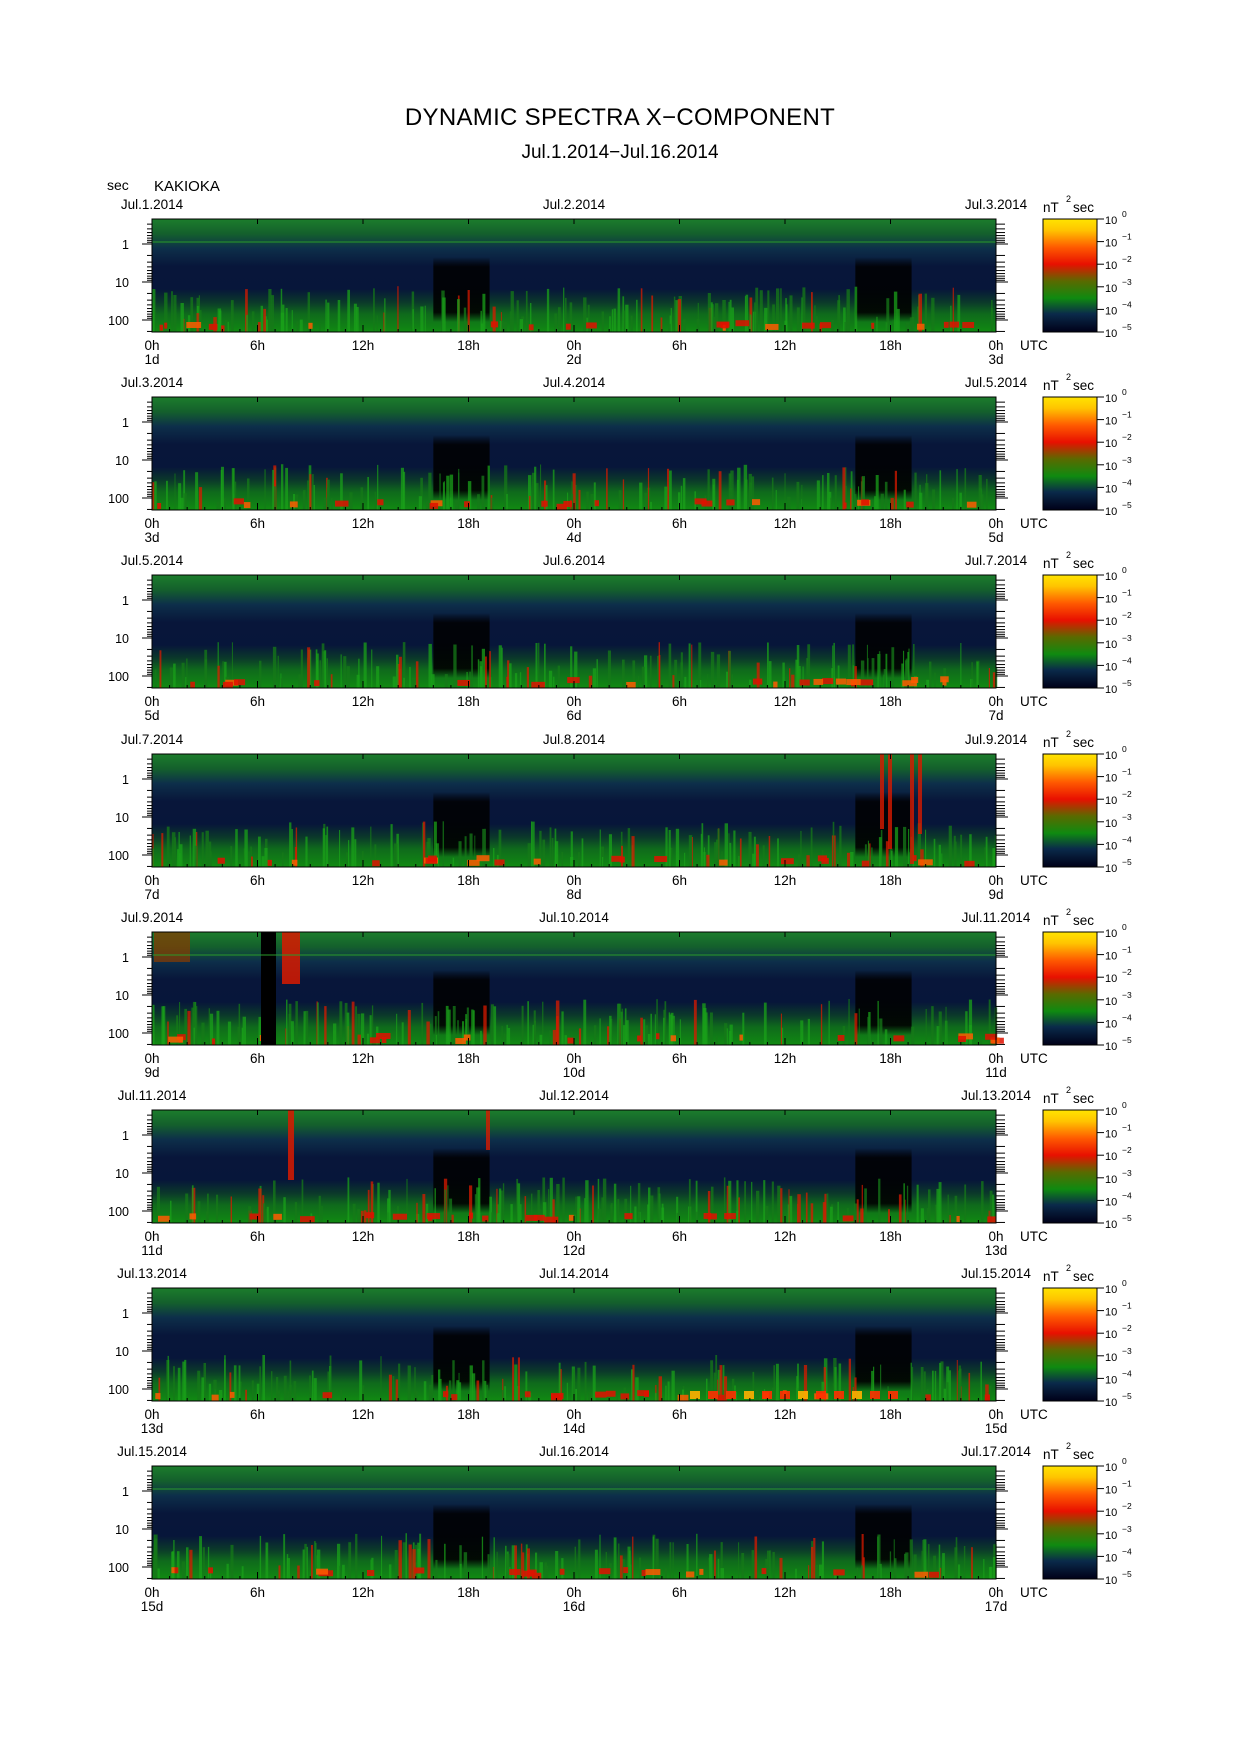  Describe the element at coordinates (1051, 1098) in the screenshot. I see `colorbar-unit: nT` at that location.